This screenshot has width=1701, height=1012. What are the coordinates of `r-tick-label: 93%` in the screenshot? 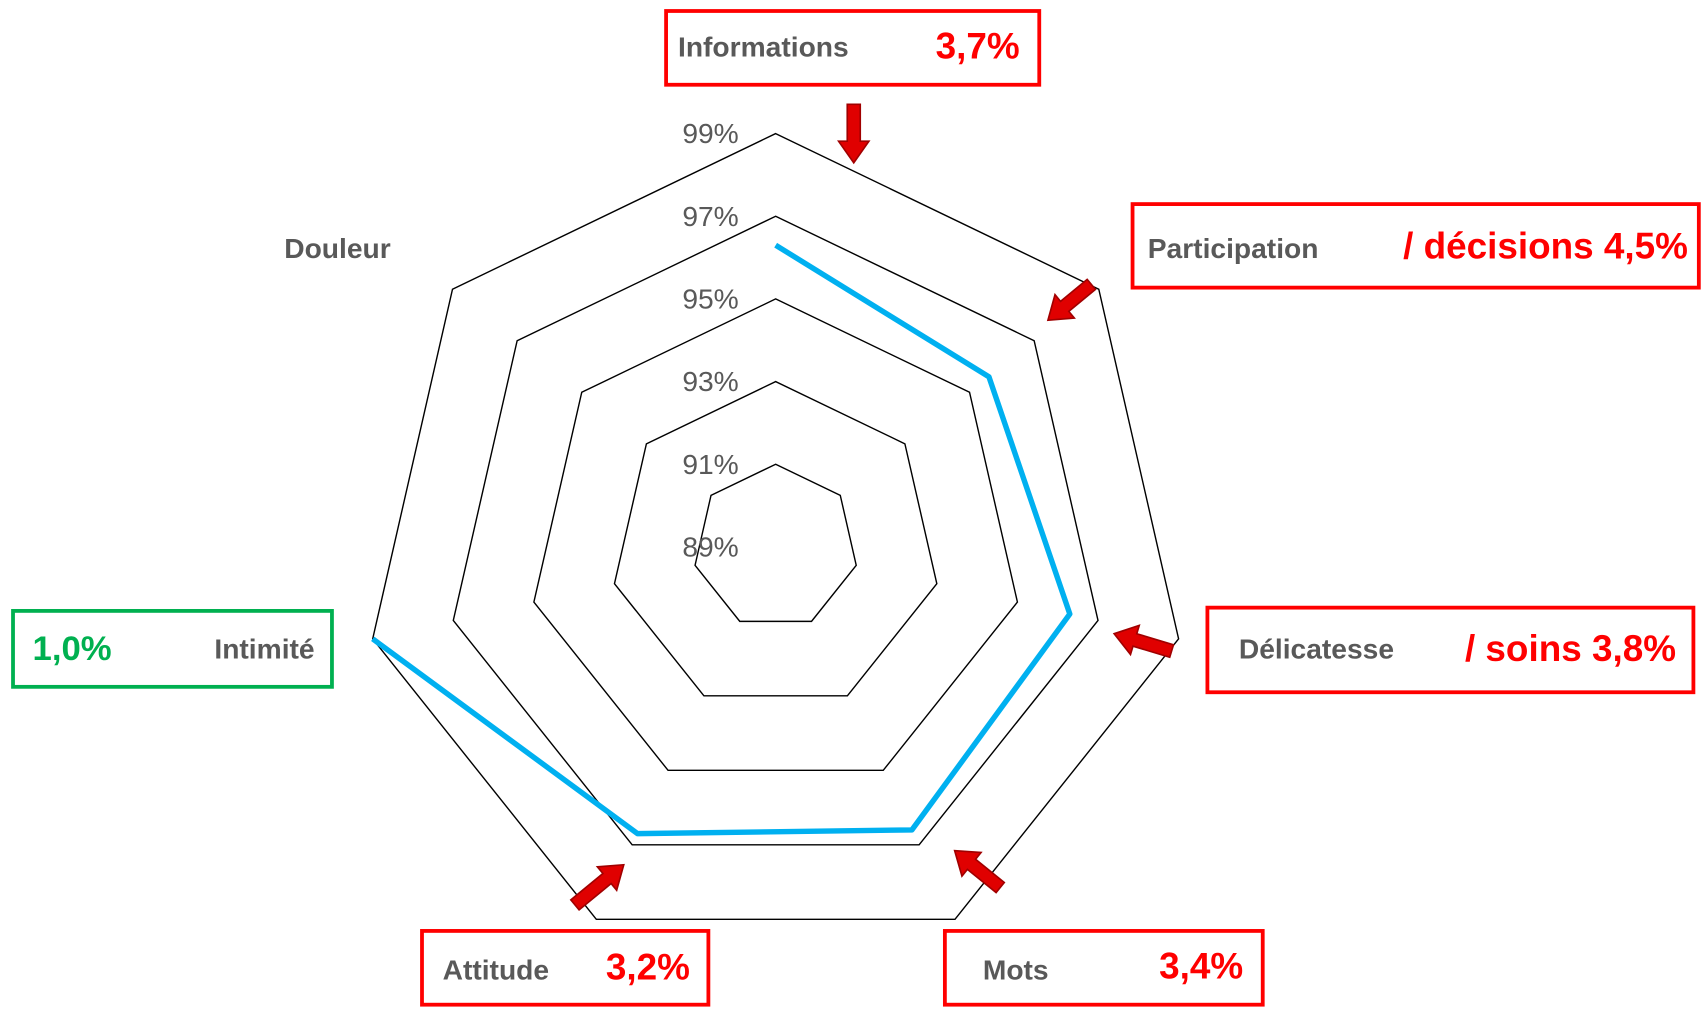 It's located at (710, 381).